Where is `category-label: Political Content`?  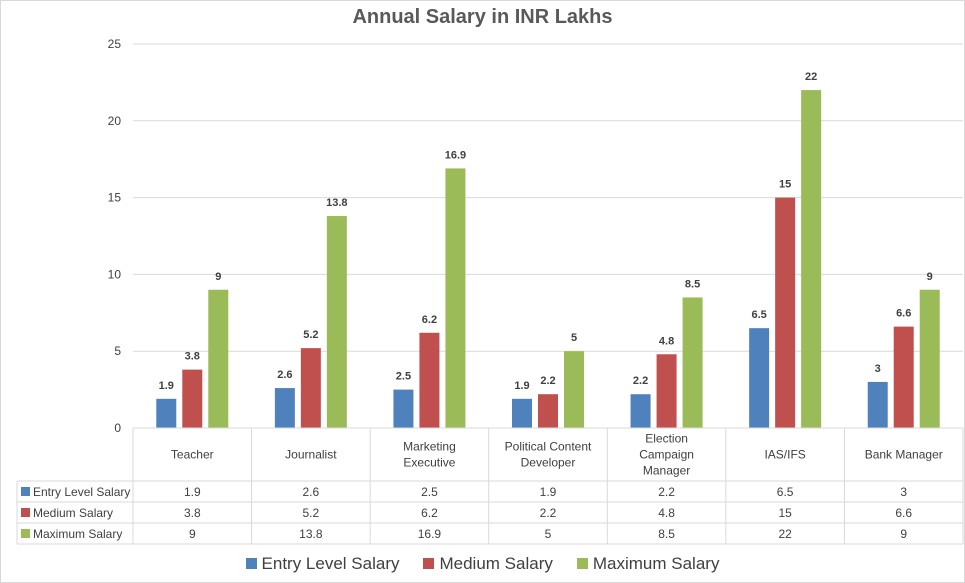
category-label: Political Content is located at coordinates (548, 447).